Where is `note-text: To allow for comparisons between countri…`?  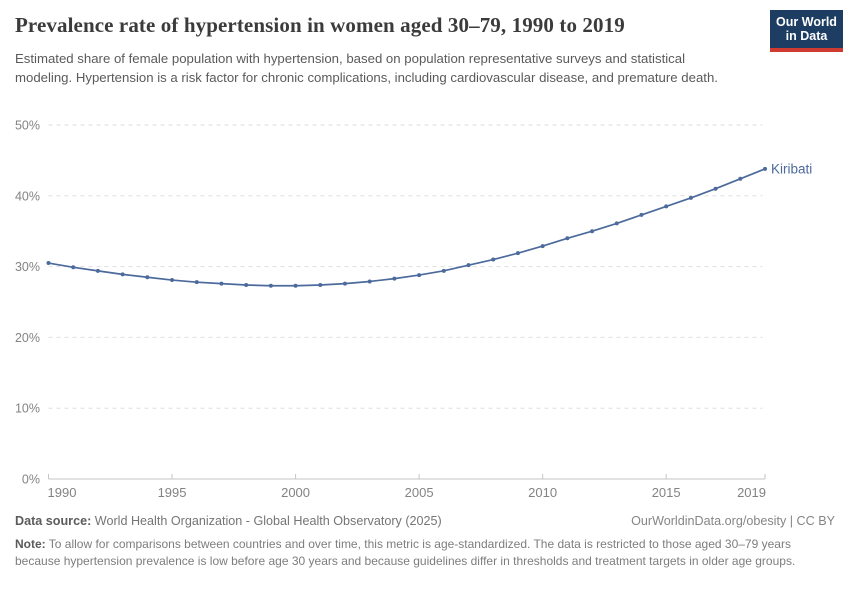
note-text: To allow for comparisons between countri… is located at coordinates (405, 552).